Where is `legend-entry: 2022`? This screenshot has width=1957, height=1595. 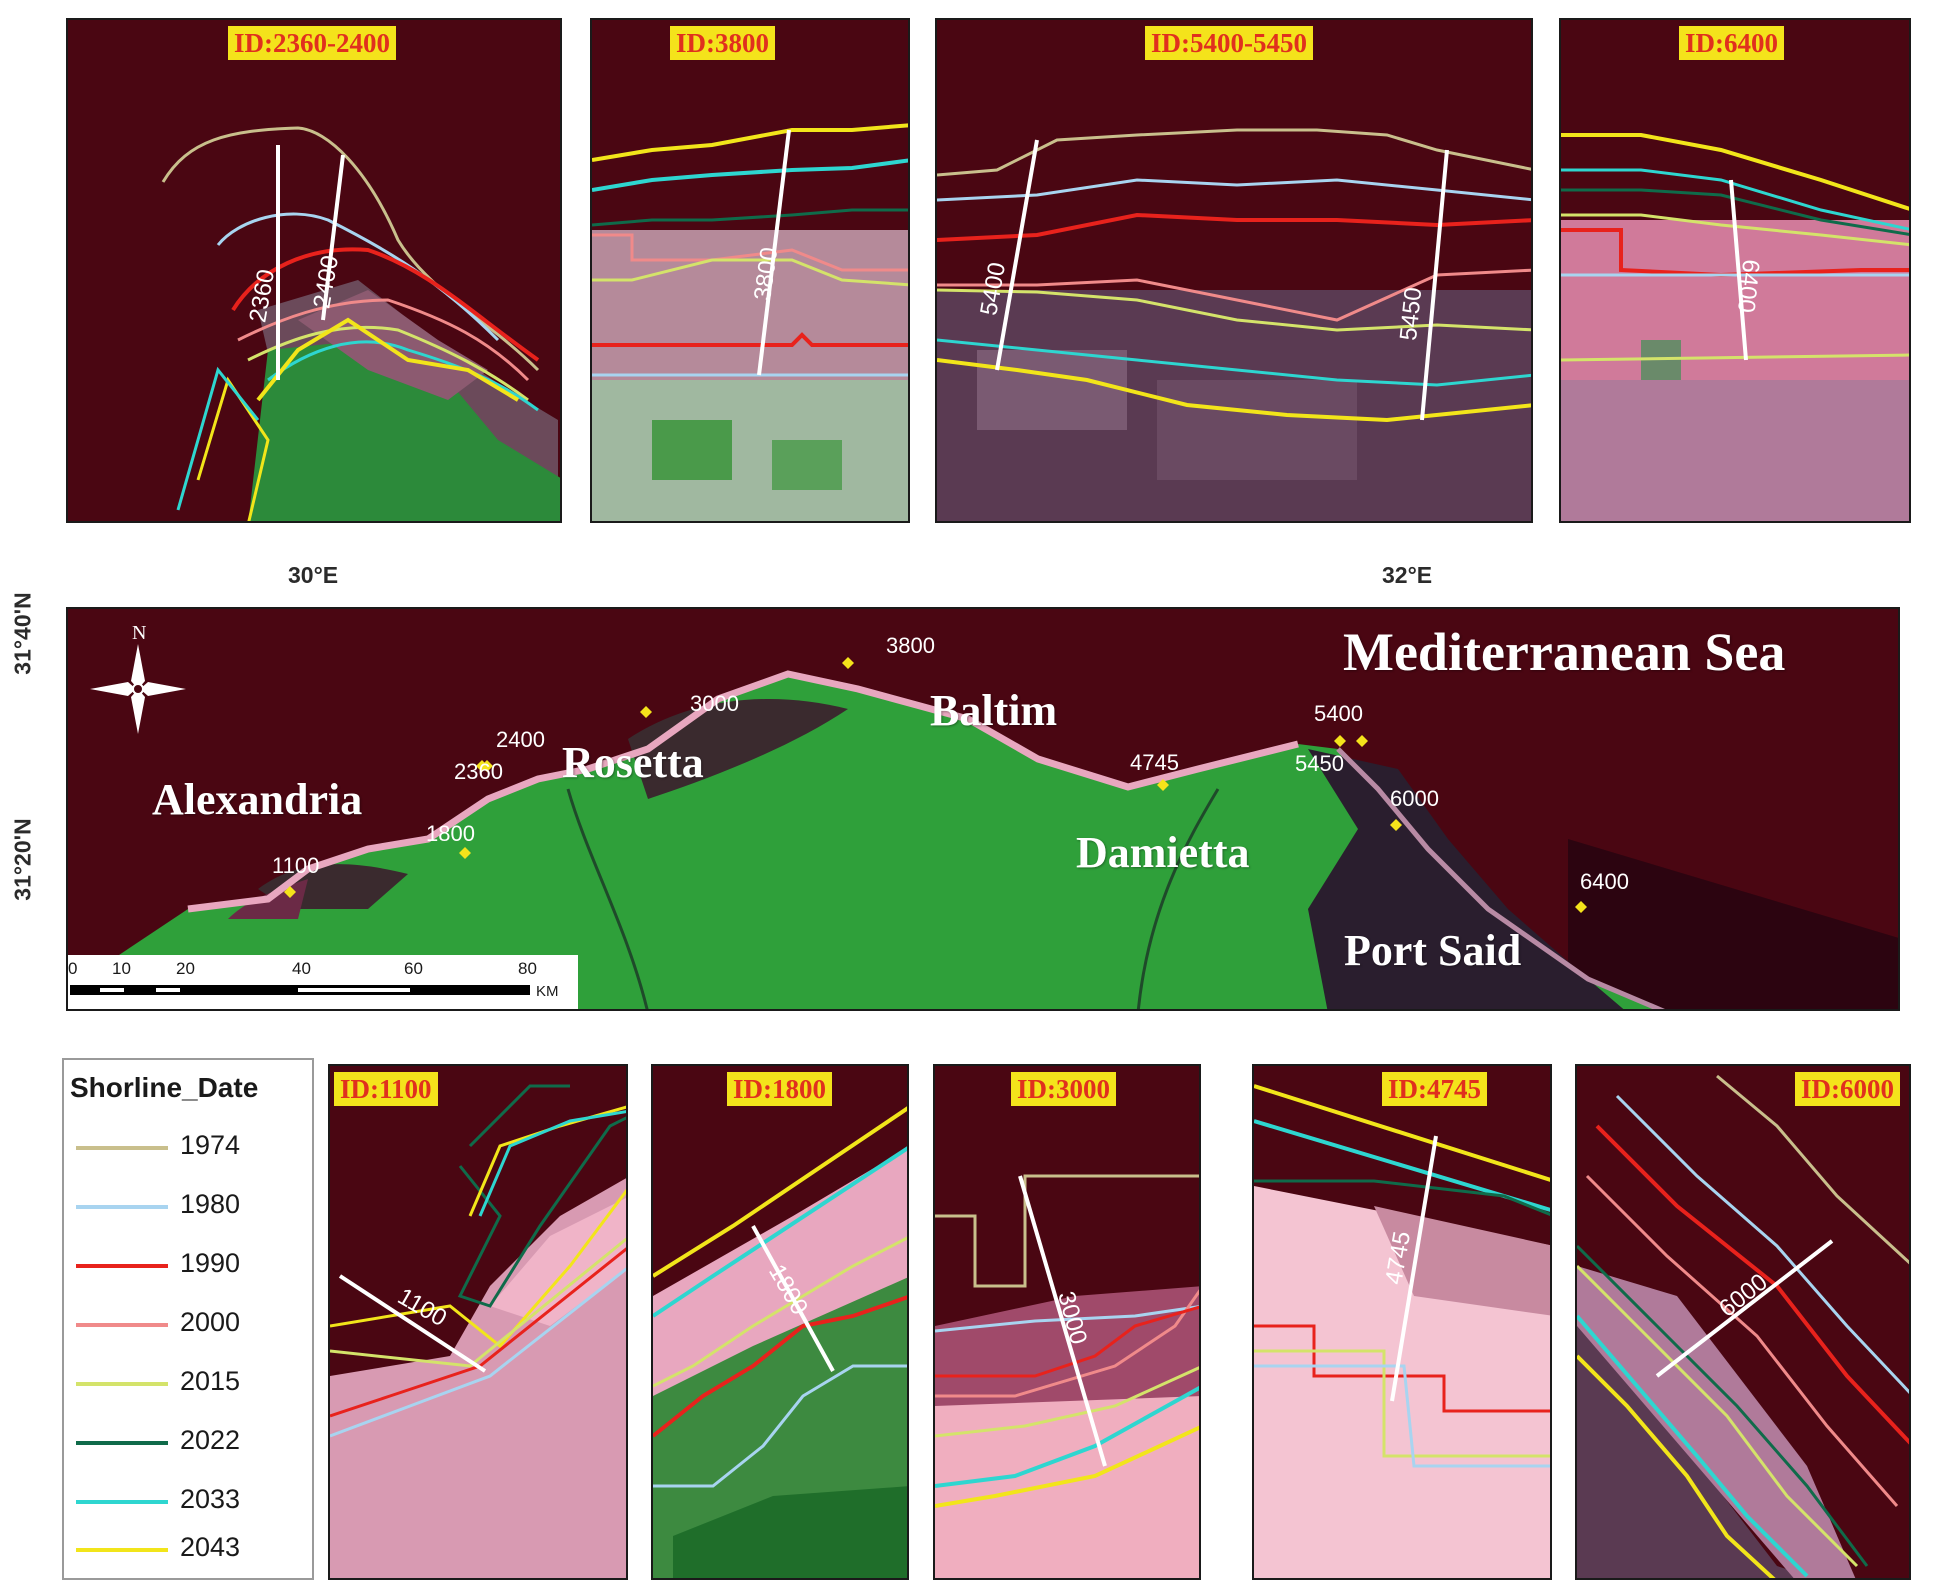
legend-entry: 2022 is located at coordinates (191, 1443).